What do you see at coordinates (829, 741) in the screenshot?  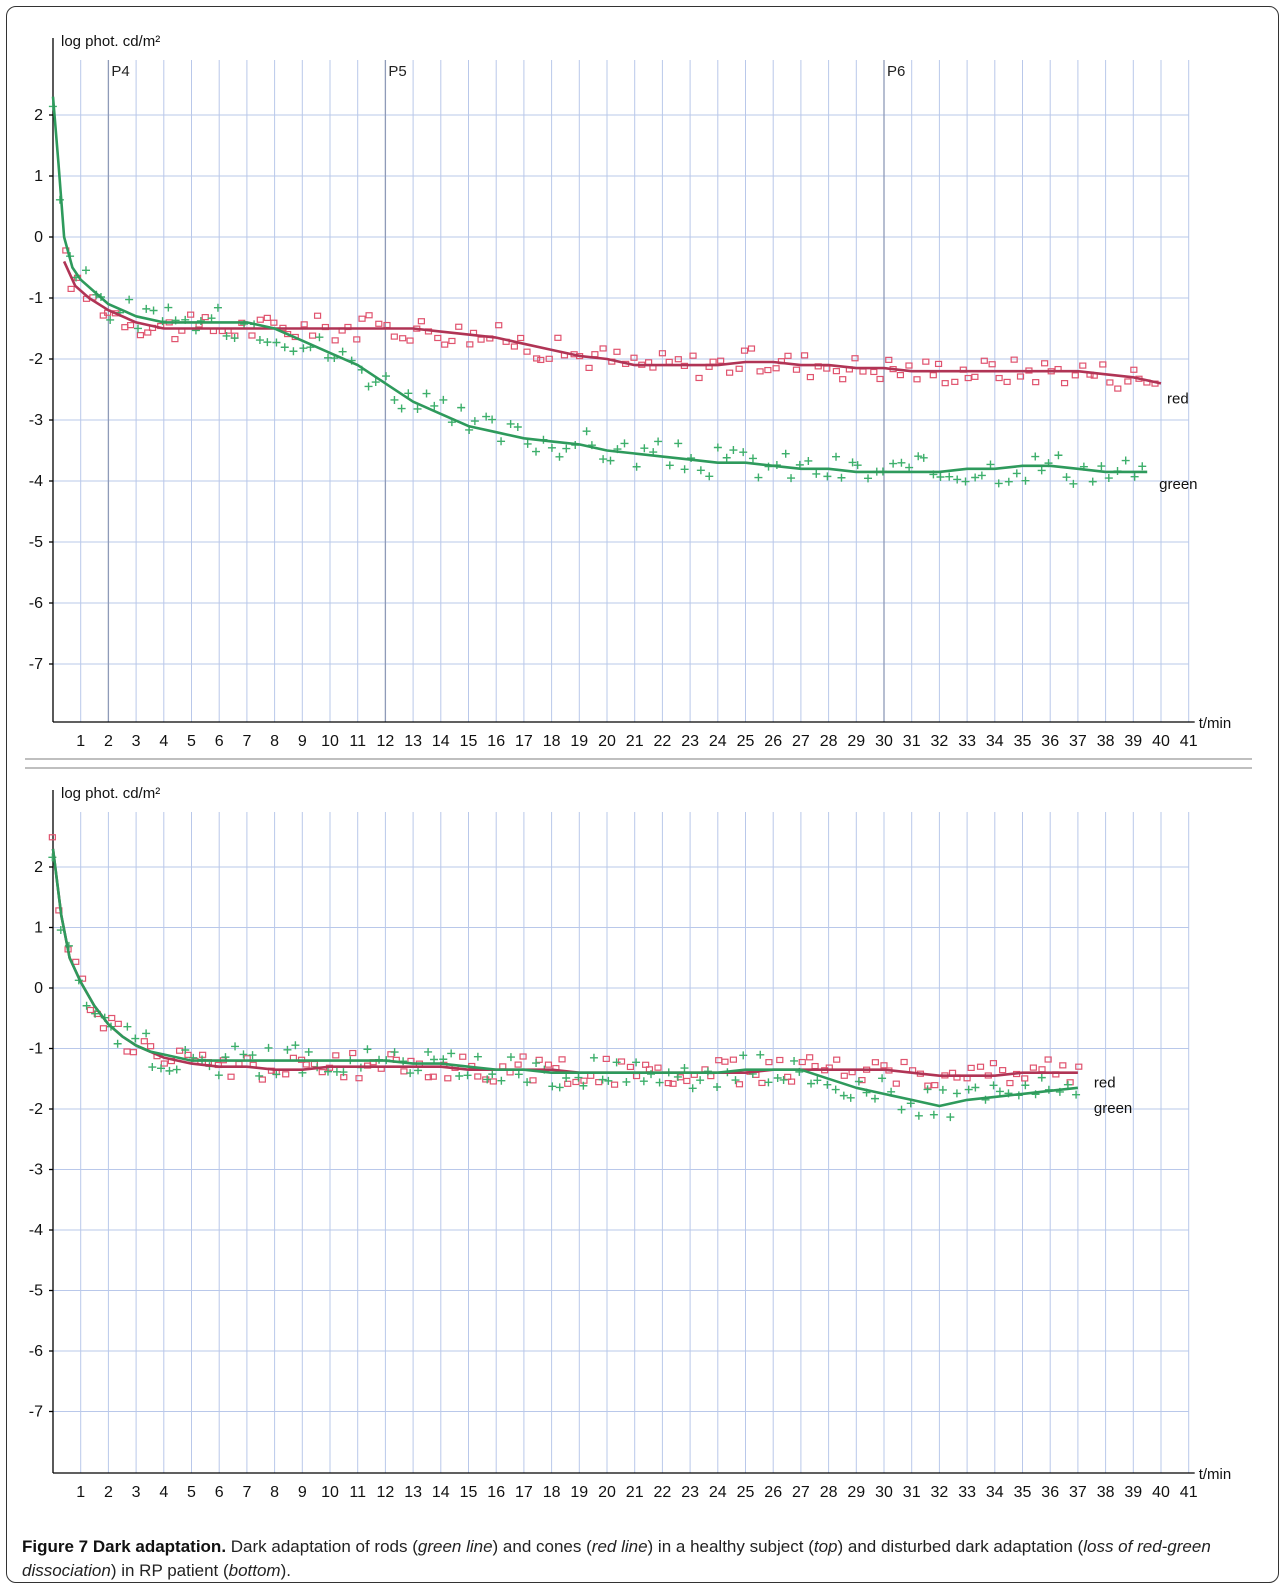 I see `x-tick-label: 28` at bounding box center [829, 741].